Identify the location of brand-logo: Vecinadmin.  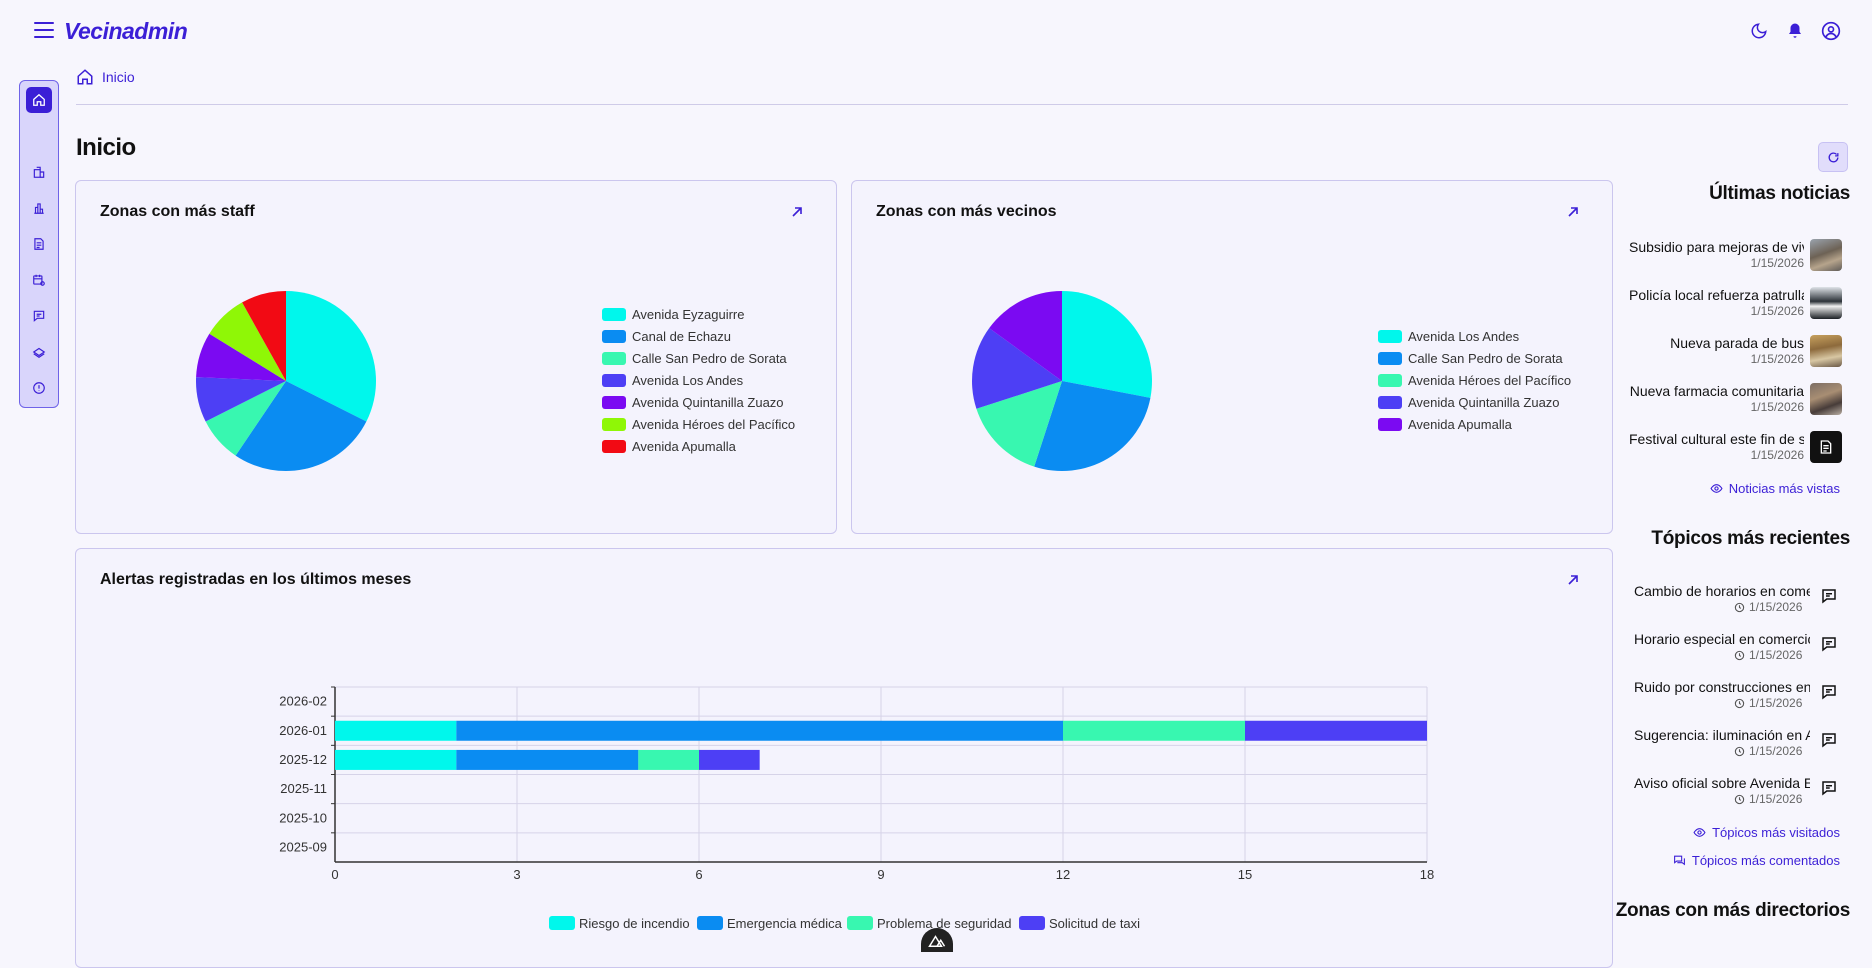
(126, 31).